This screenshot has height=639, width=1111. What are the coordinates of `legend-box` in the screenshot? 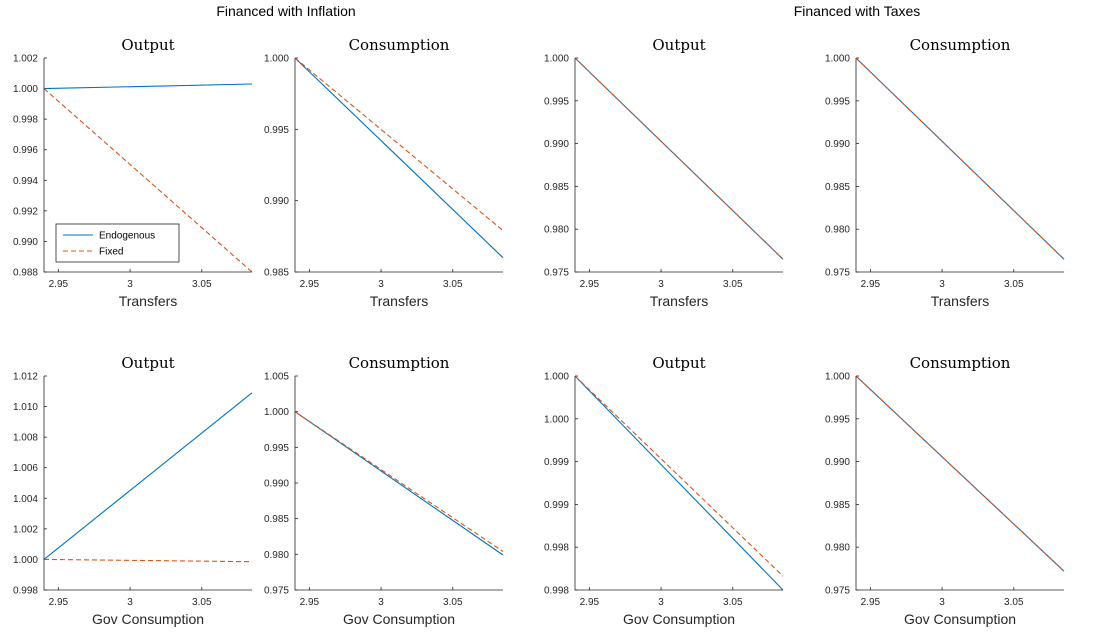 It's located at (117, 243).